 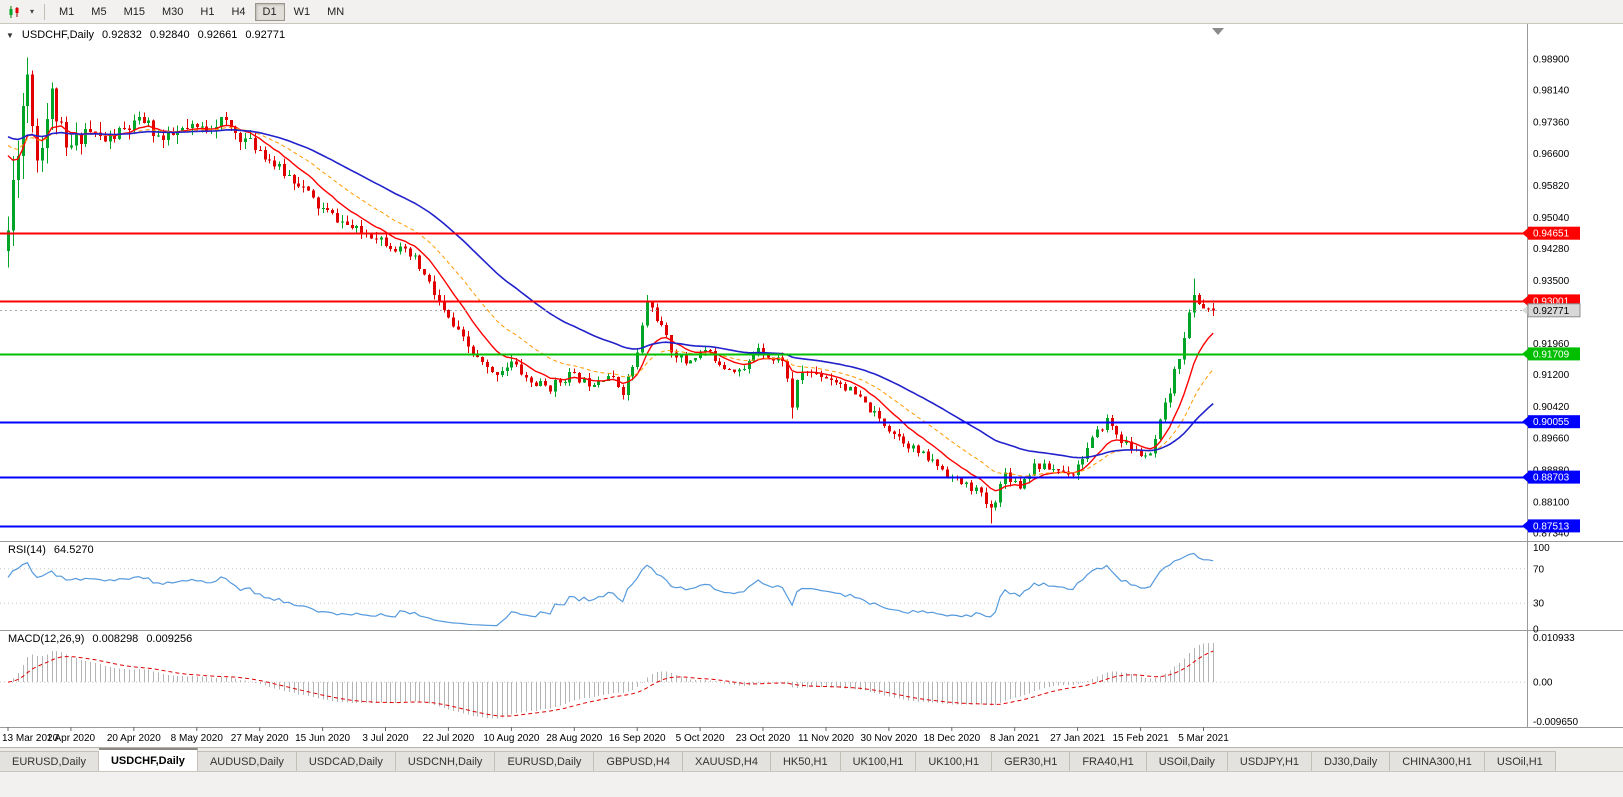 I want to click on chart-tab-audusd-daily: AUDUSD,Daily, so click(x=247, y=761).